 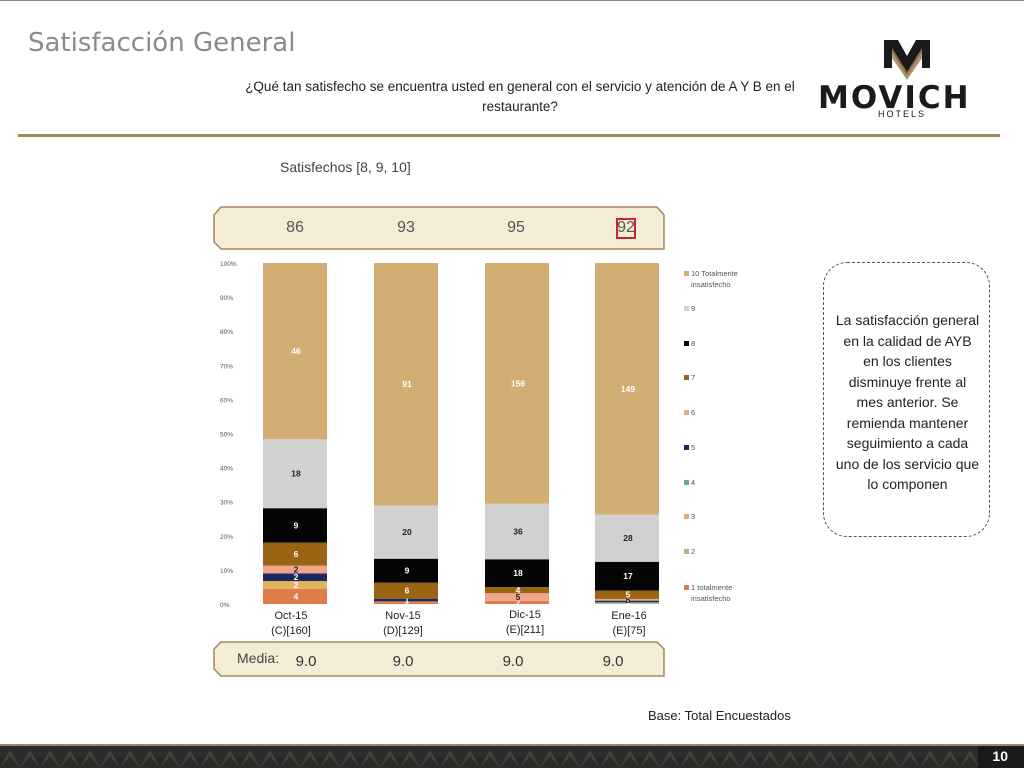 I want to click on satisfied-label: Satisfechos [8, 9, 10], so click(x=345, y=167).